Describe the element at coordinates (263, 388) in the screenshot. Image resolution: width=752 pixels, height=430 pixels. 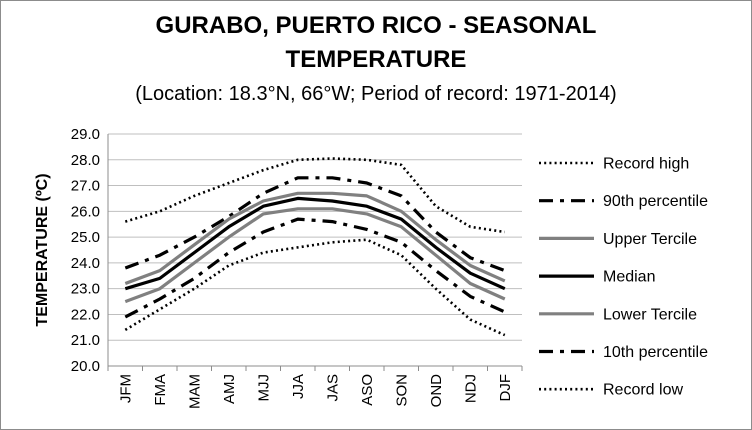
I see `x-tick-label: MJJ` at that location.